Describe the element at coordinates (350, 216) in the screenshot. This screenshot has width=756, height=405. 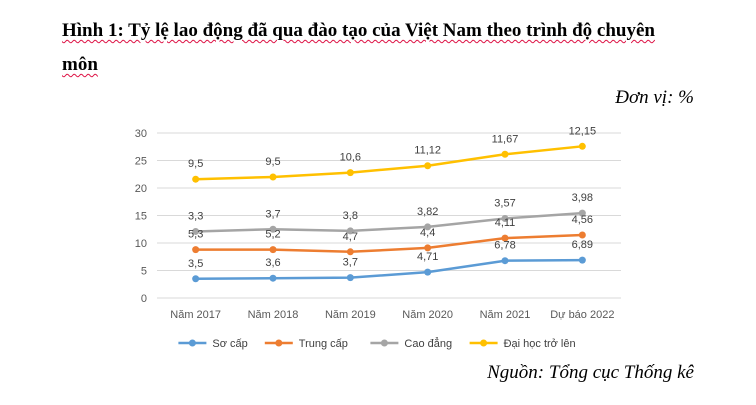
I see `data-label: 3,8` at that location.